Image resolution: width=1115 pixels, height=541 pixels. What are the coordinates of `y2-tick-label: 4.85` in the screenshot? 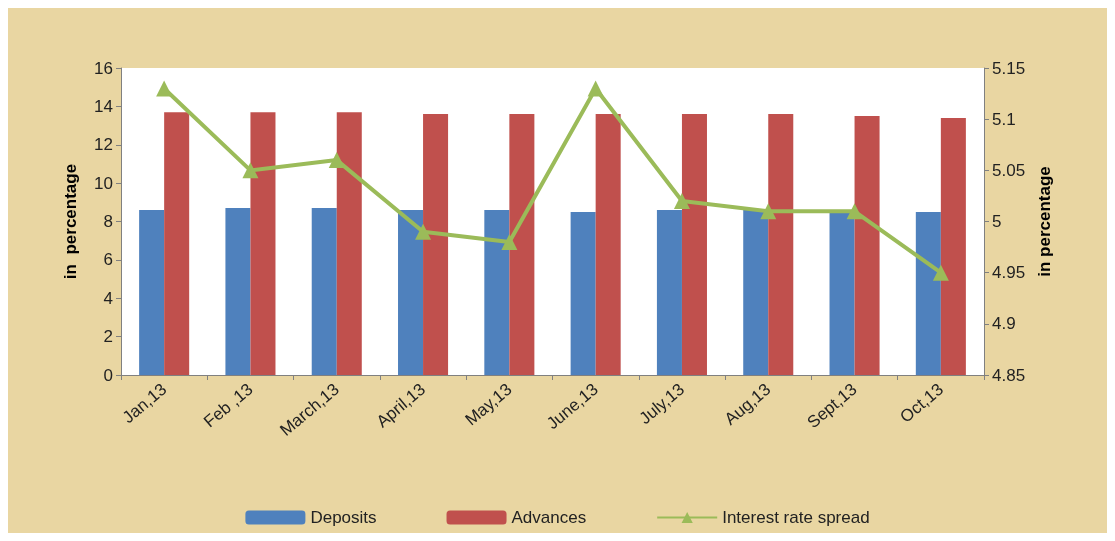 It's located at (1009, 375).